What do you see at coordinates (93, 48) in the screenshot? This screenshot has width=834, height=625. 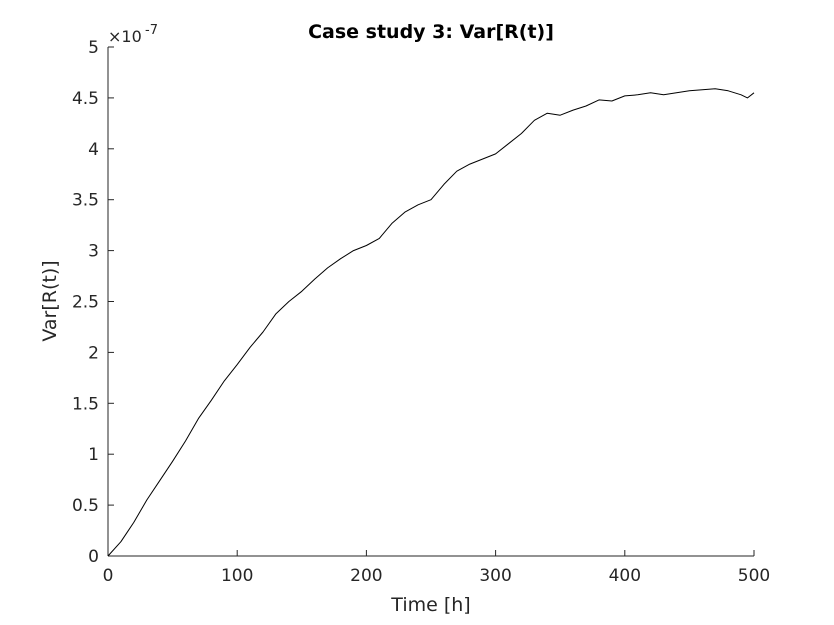 I see `y-tick-label: 5` at bounding box center [93, 48].